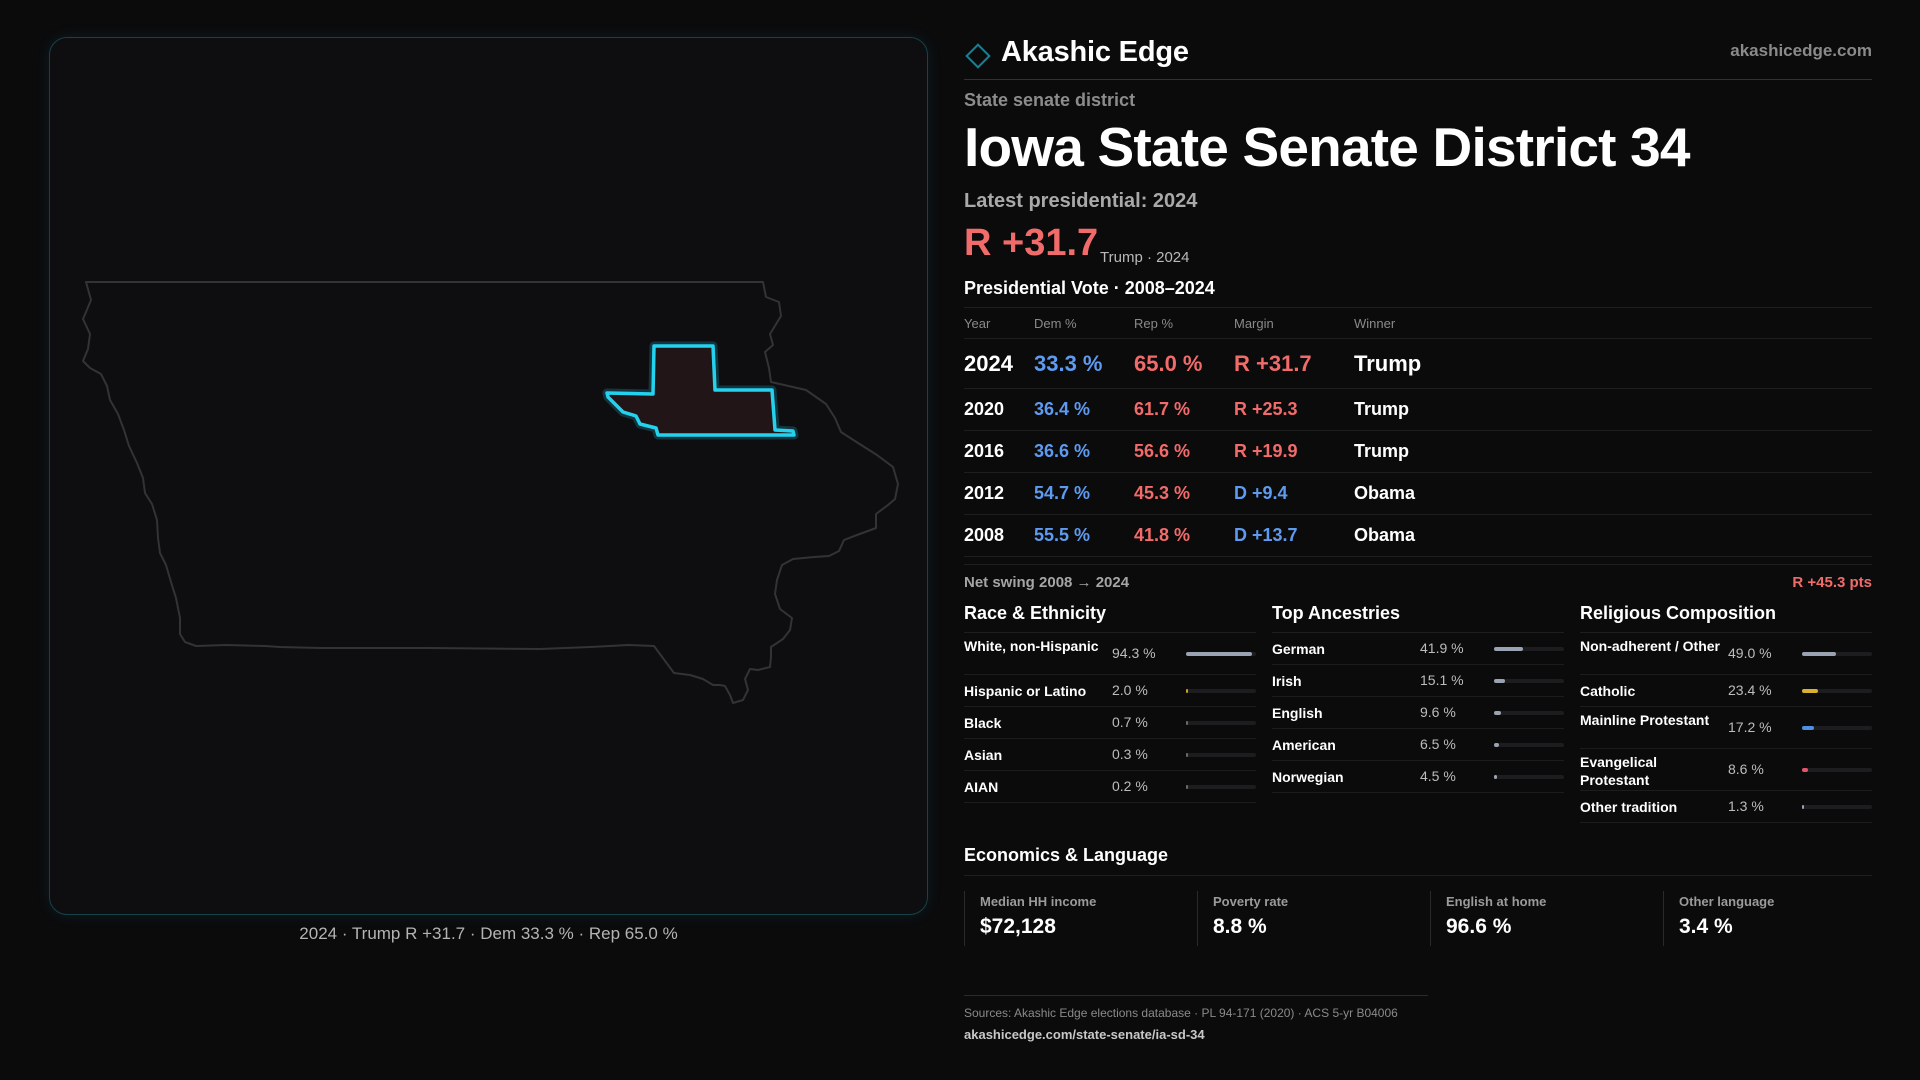  What do you see at coordinates (1726, 654) in the screenshot?
I see `demographic-row: Non-adherent / Other 49.0 %` at bounding box center [1726, 654].